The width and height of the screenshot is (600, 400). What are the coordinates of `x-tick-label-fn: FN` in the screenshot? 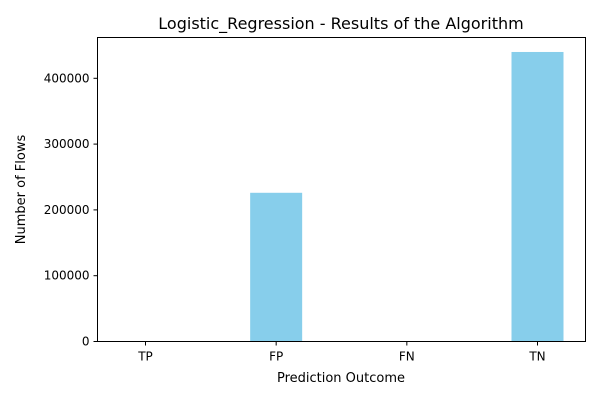 It's located at (407, 357).